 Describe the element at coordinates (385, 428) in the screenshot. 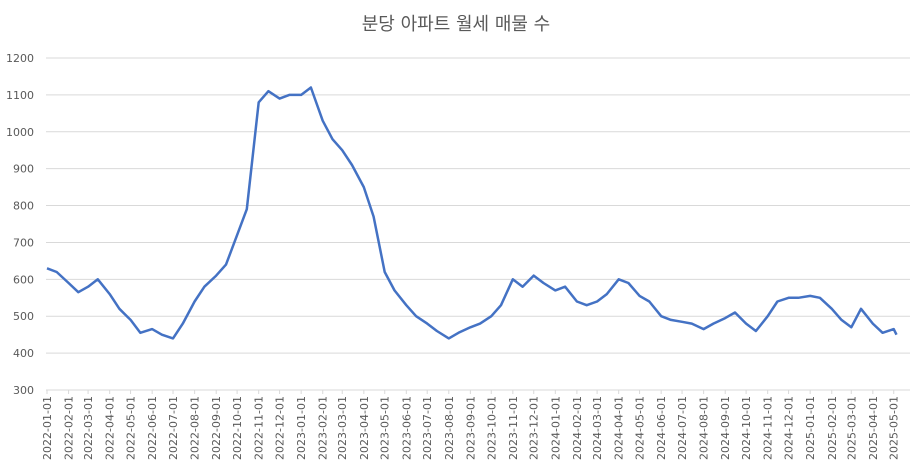

I see `x-tick-label: 2023-05-01` at that location.